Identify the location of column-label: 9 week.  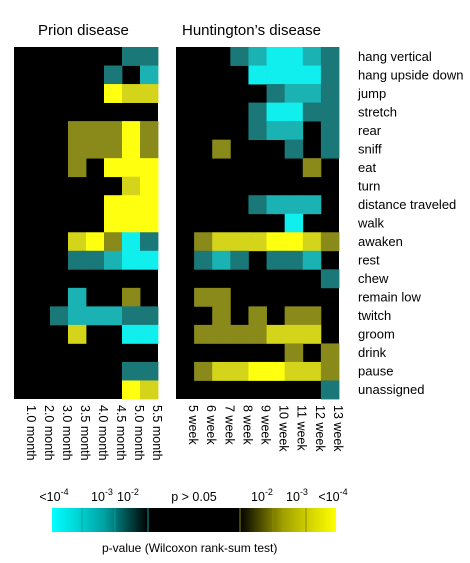
(266, 425).